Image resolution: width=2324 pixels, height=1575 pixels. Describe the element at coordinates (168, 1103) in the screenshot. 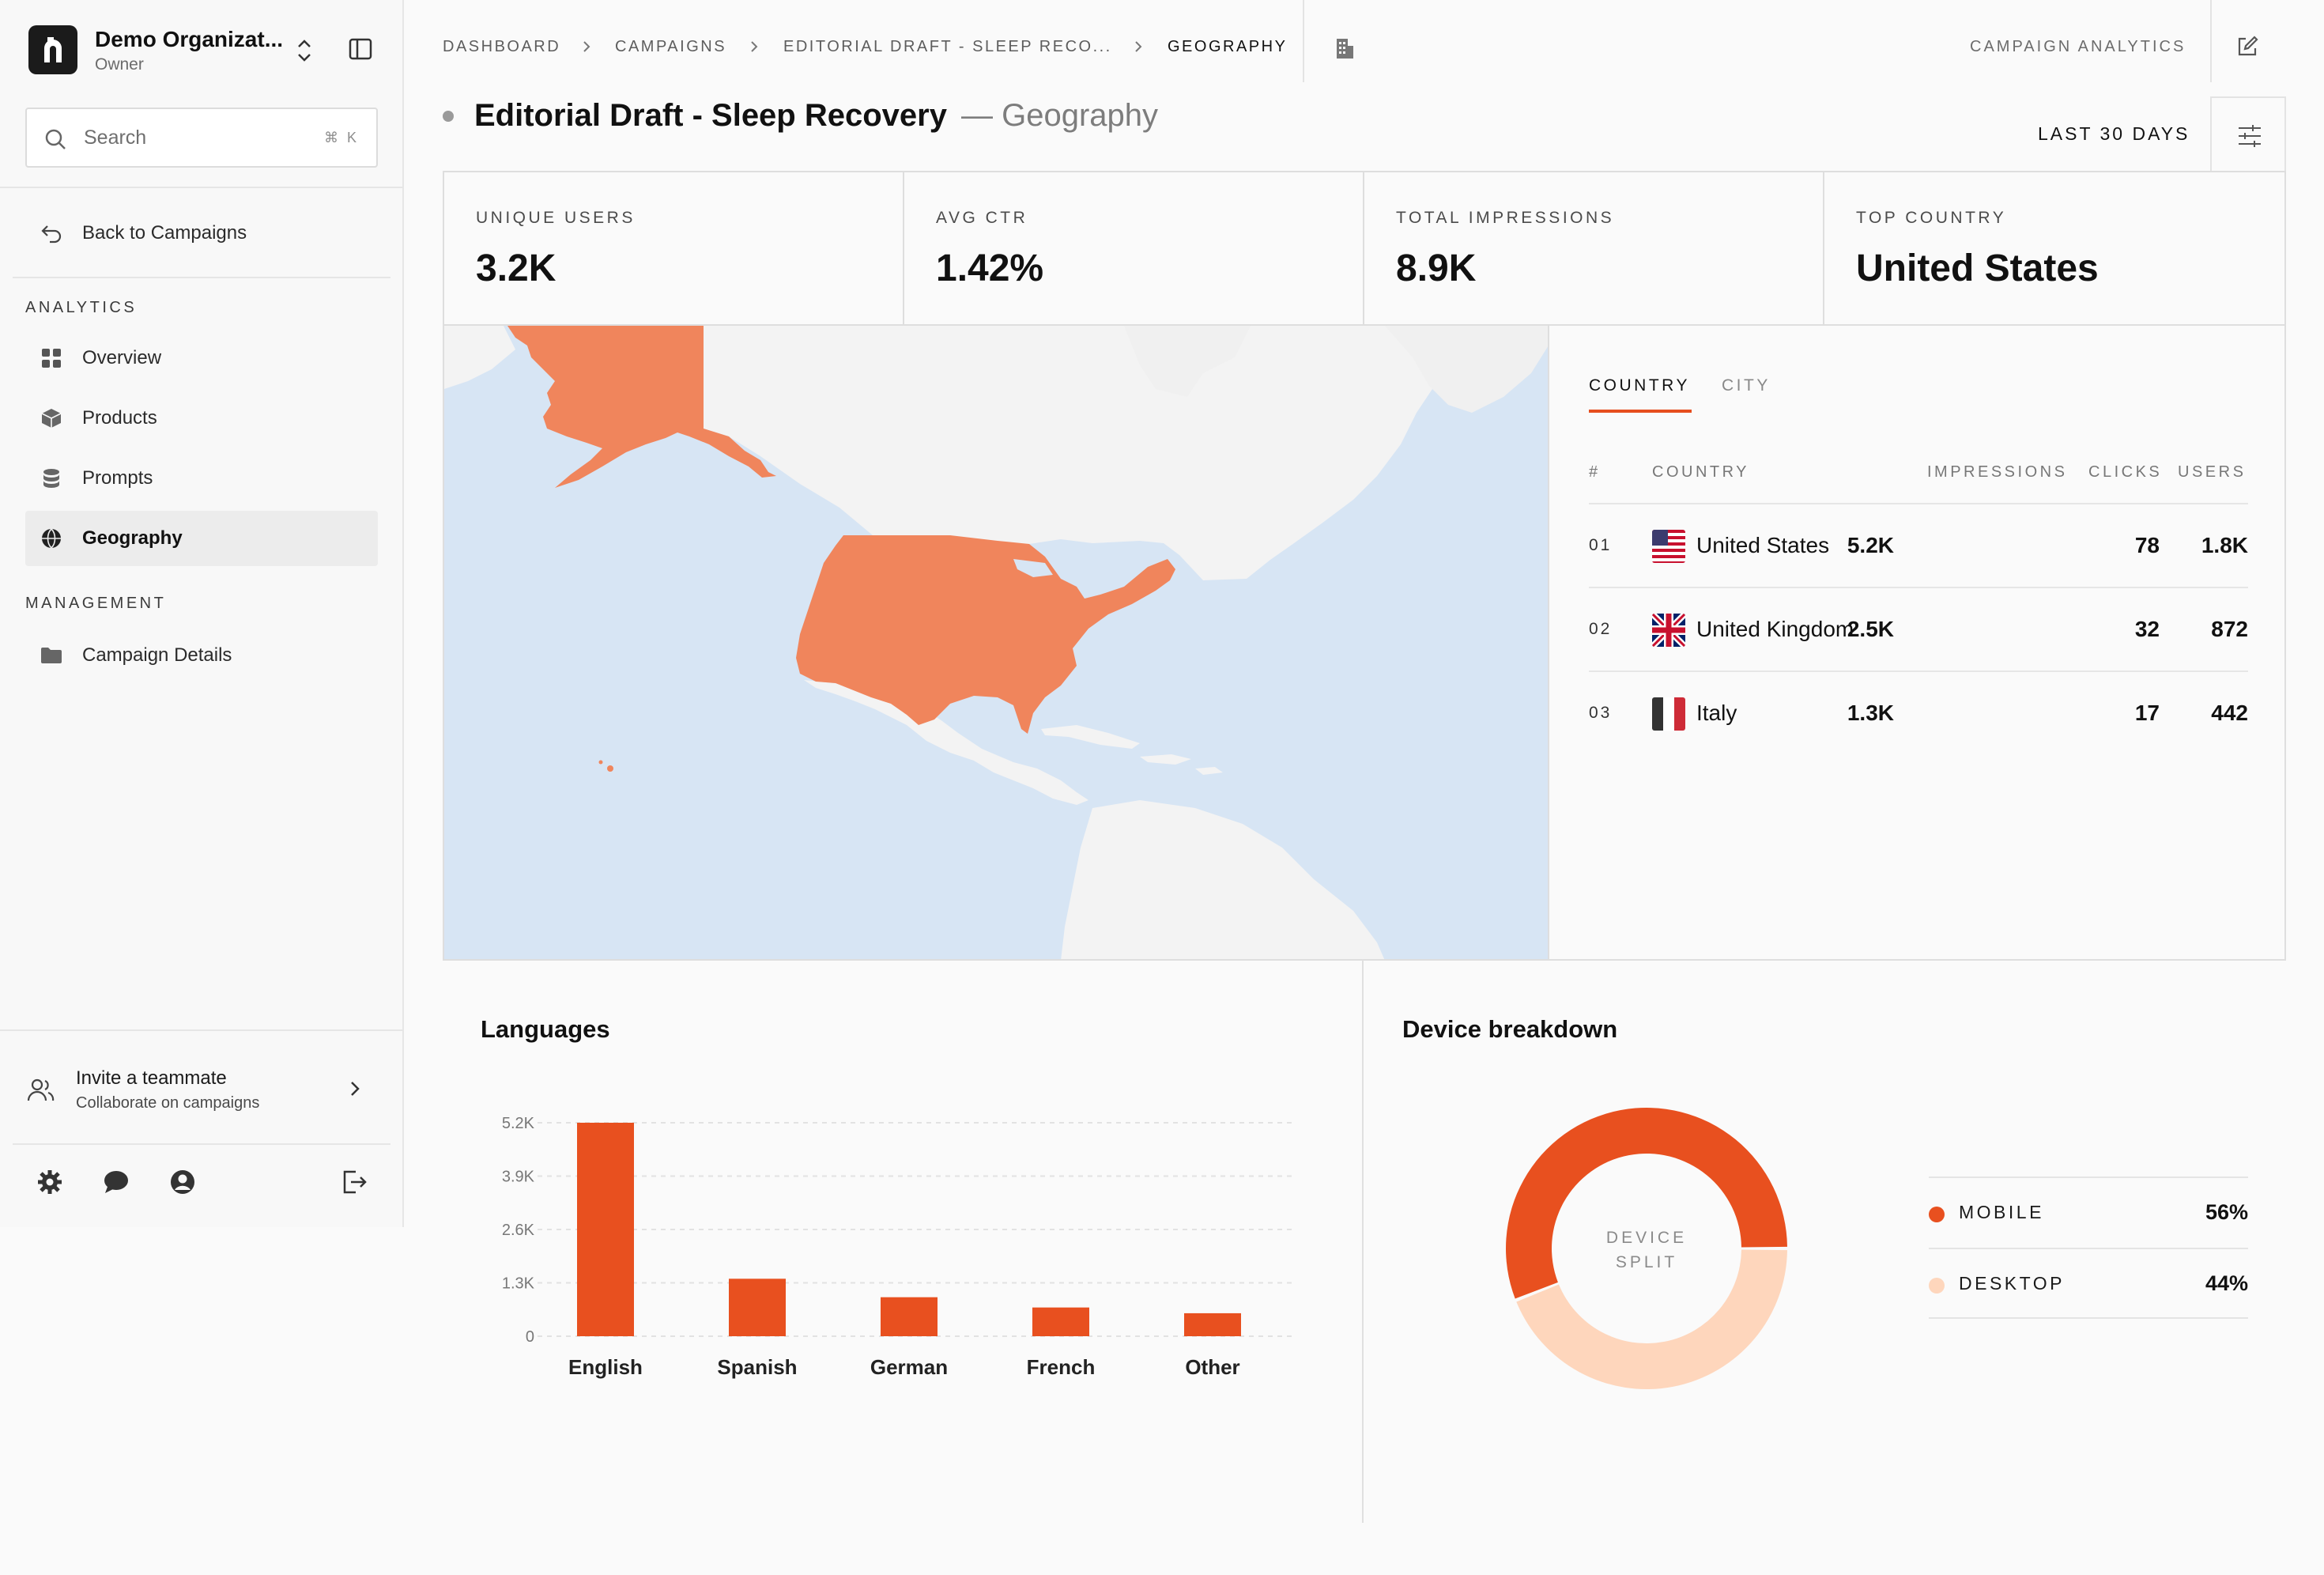

I see `invite-subtitle: Collaborate on campaigns` at that location.